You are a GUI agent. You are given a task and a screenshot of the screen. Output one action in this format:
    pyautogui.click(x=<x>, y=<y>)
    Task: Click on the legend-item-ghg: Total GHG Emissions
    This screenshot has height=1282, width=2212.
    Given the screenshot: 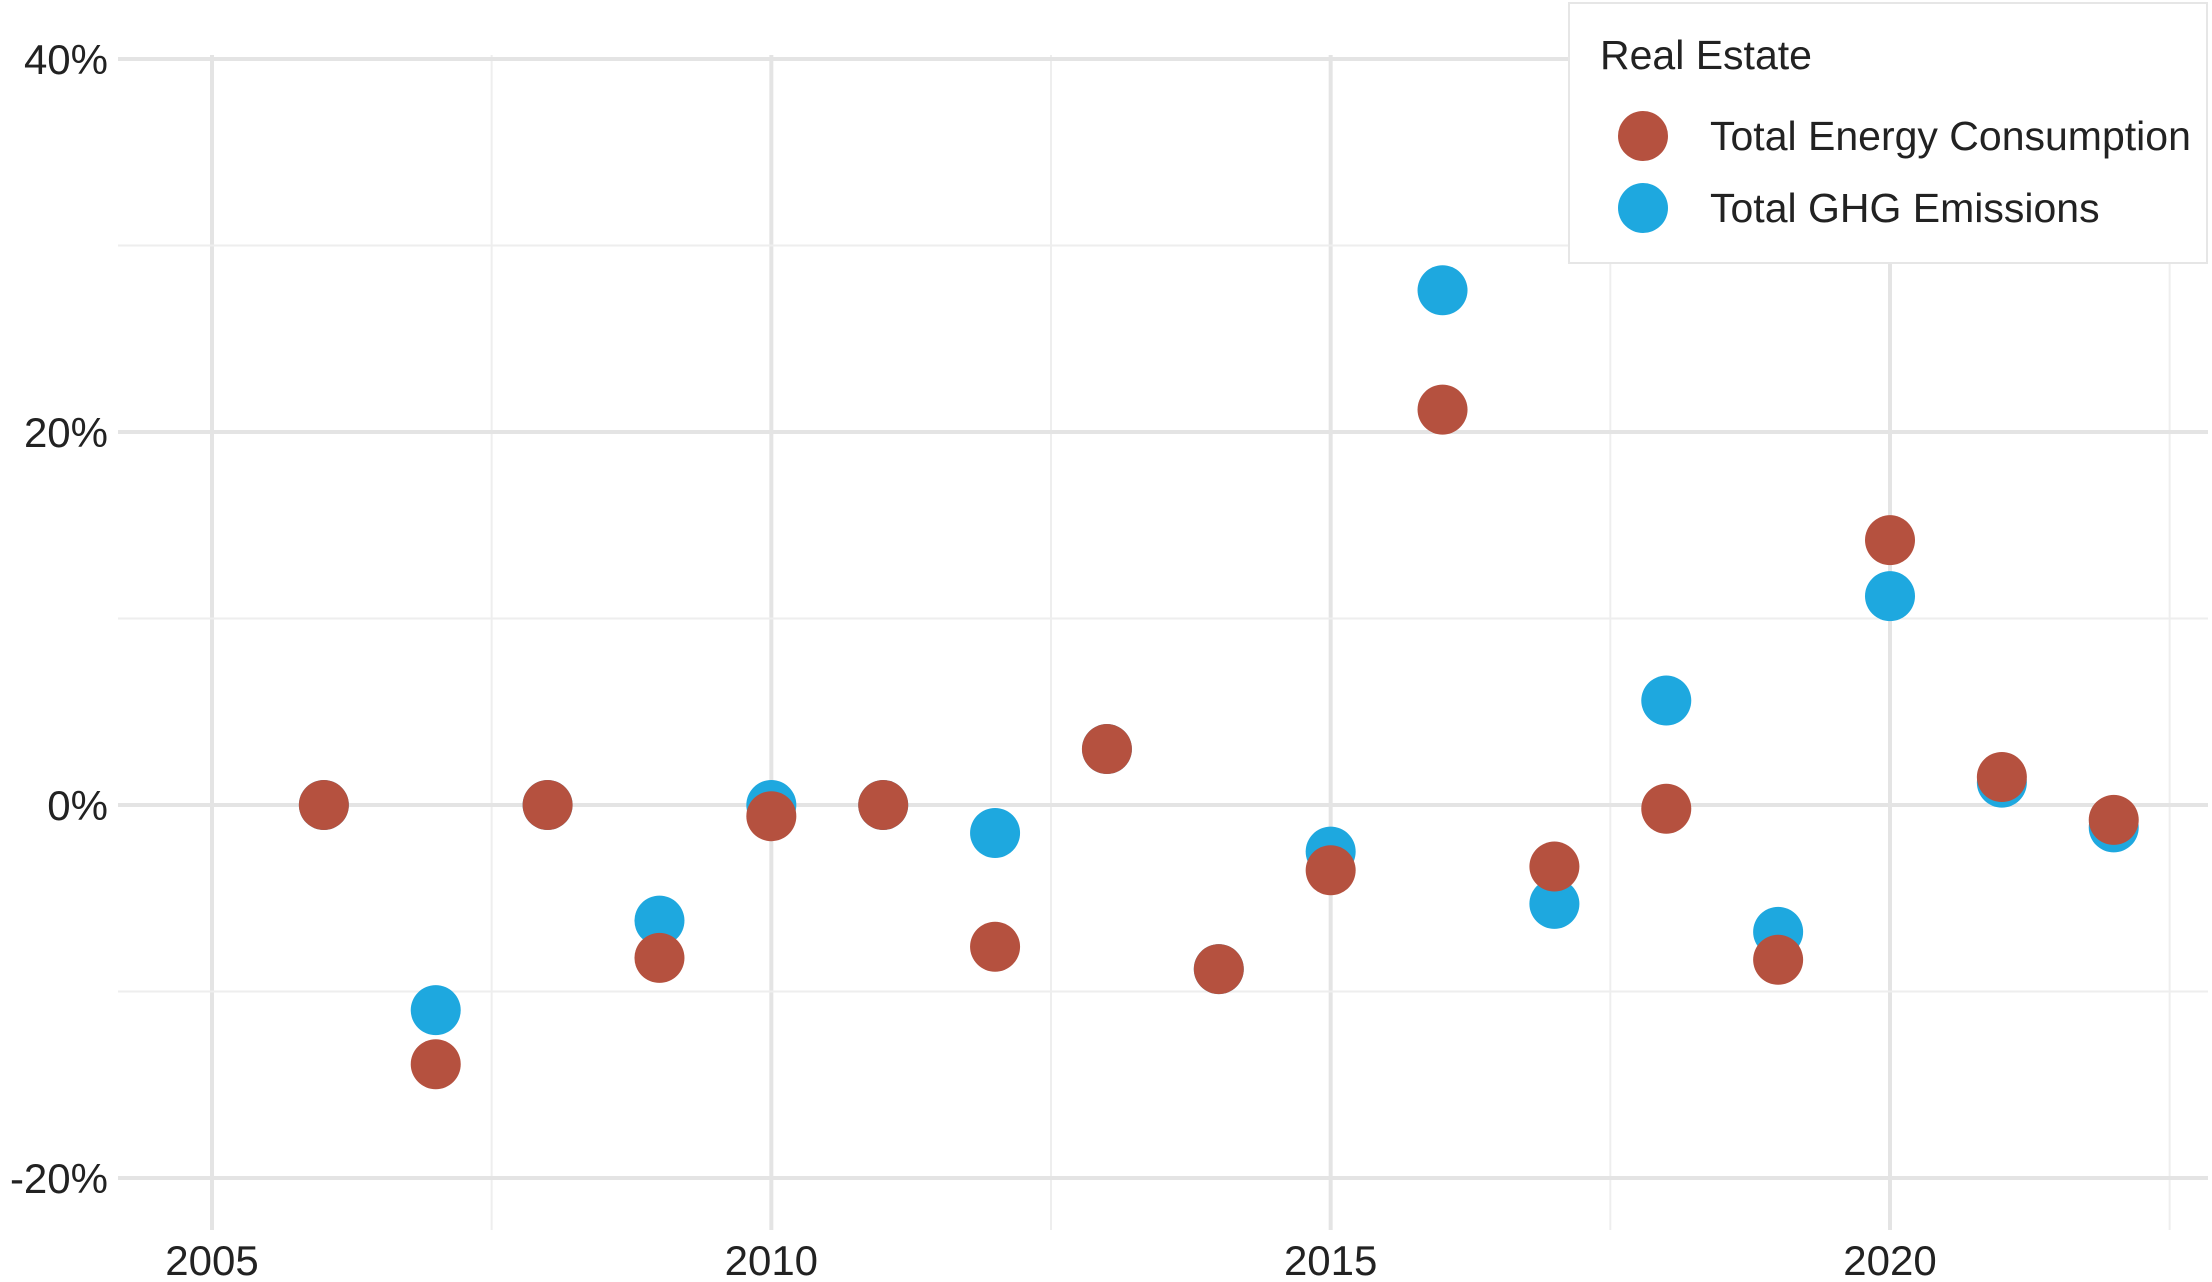 What is the action you would take?
    pyautogui.click(x=1859, y=208)
    